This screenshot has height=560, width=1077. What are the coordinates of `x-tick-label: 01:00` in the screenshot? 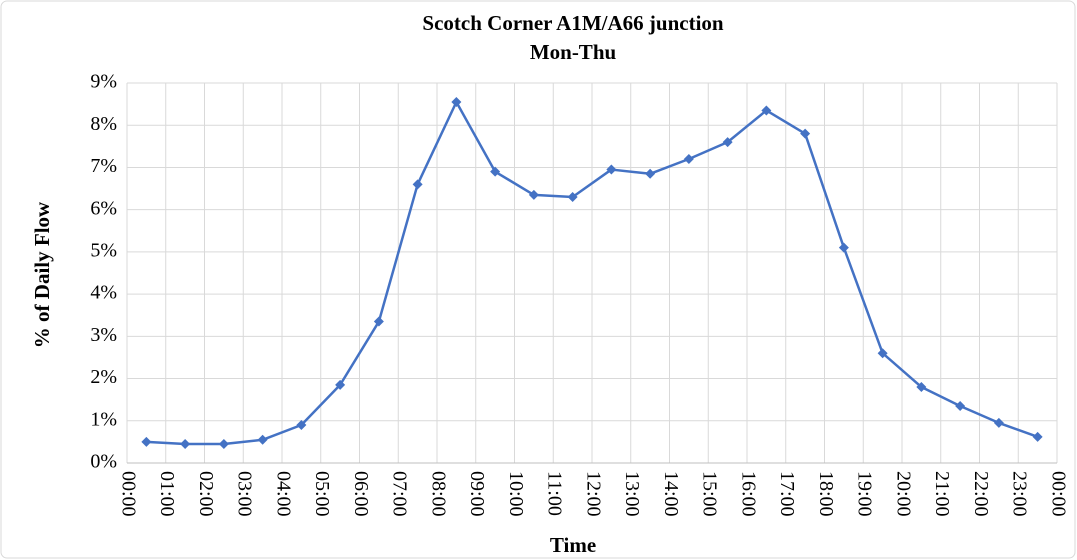 It's located at (167, 494).